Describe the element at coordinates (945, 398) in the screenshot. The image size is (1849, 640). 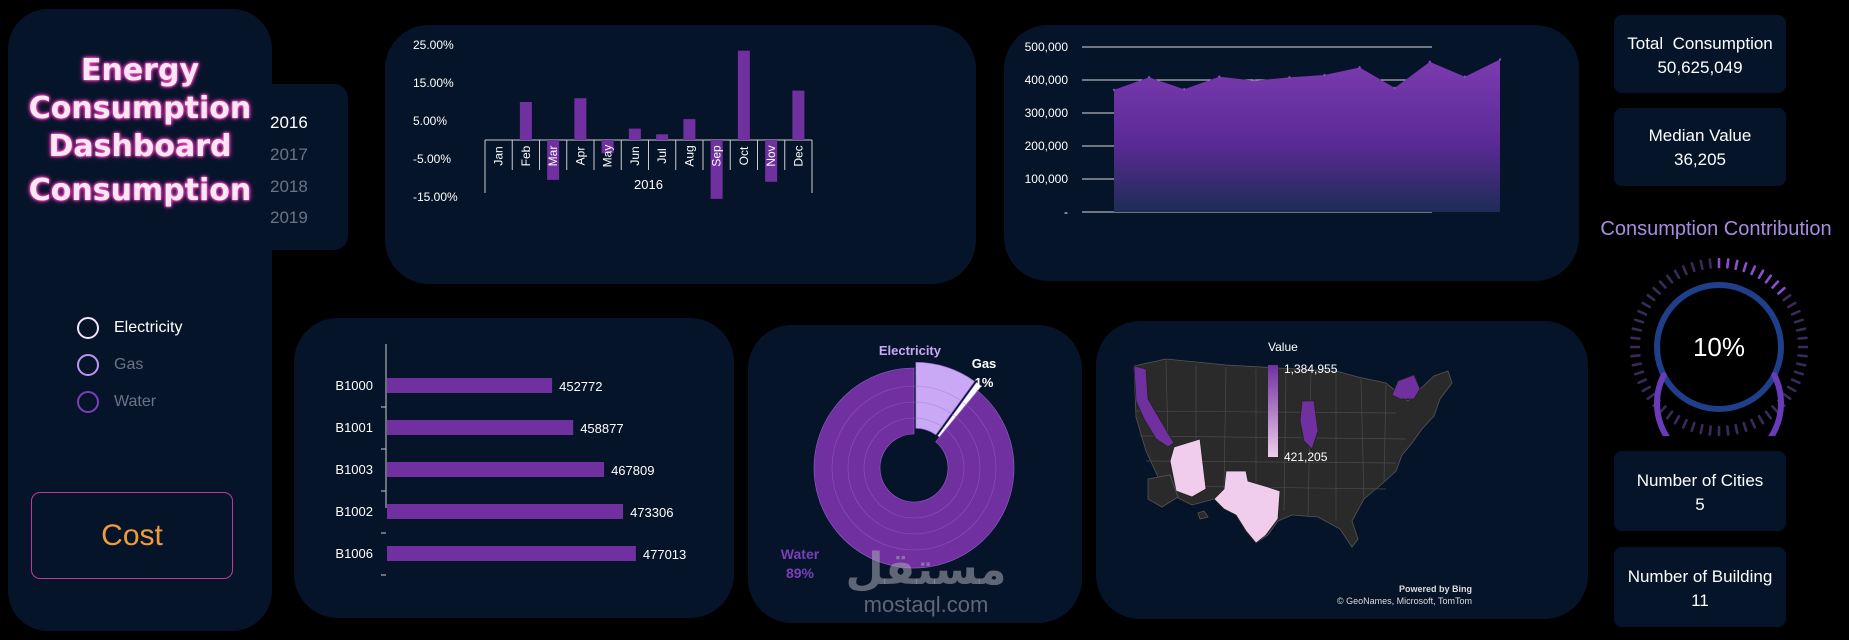
I see `slice-electricity` at that location.